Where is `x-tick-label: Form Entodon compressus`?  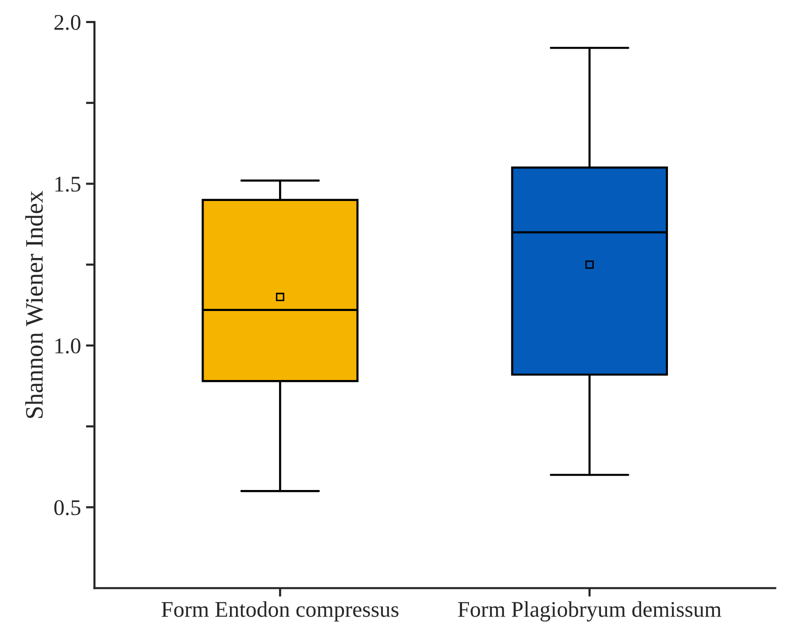 x-tick-label: Form Entodon compressus is located at coordinates (280, 611).